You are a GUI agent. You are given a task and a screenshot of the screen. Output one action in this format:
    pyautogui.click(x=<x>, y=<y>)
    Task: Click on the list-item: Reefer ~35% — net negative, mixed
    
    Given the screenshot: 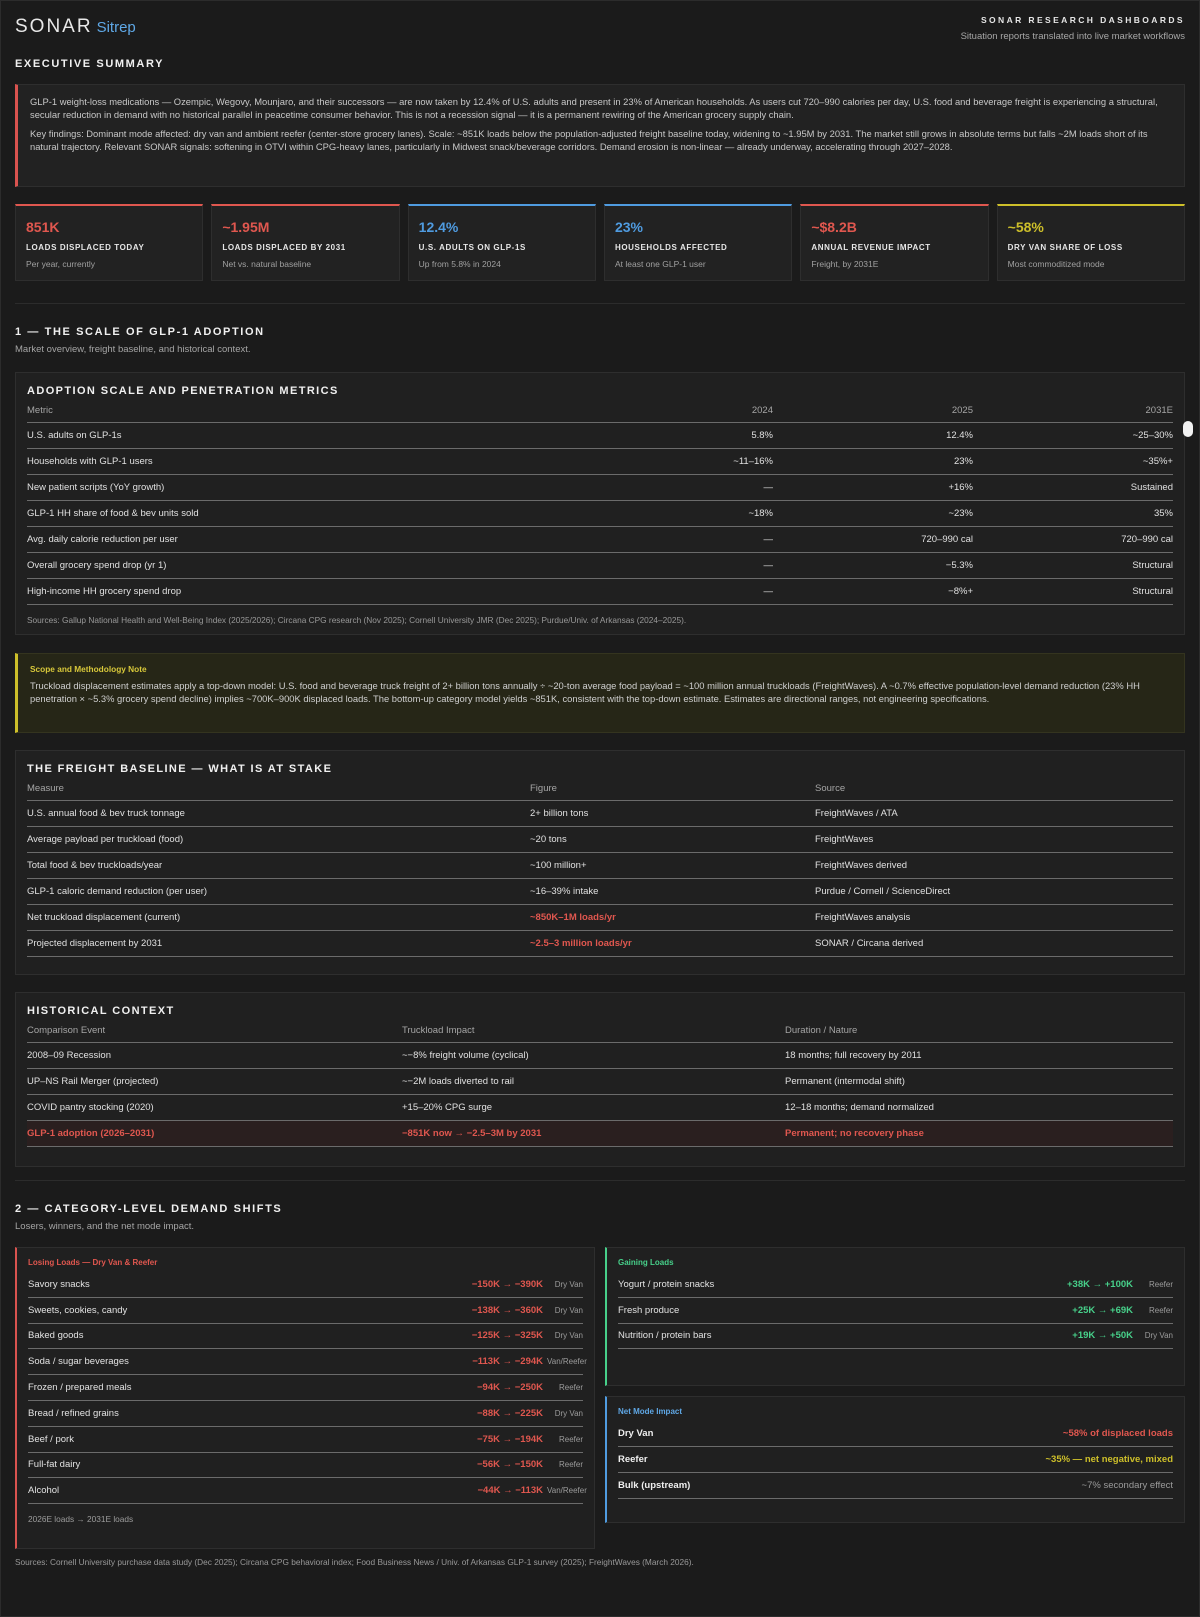 What is the action you would take?
    pyautogui.click(x=895, y=1460)
    